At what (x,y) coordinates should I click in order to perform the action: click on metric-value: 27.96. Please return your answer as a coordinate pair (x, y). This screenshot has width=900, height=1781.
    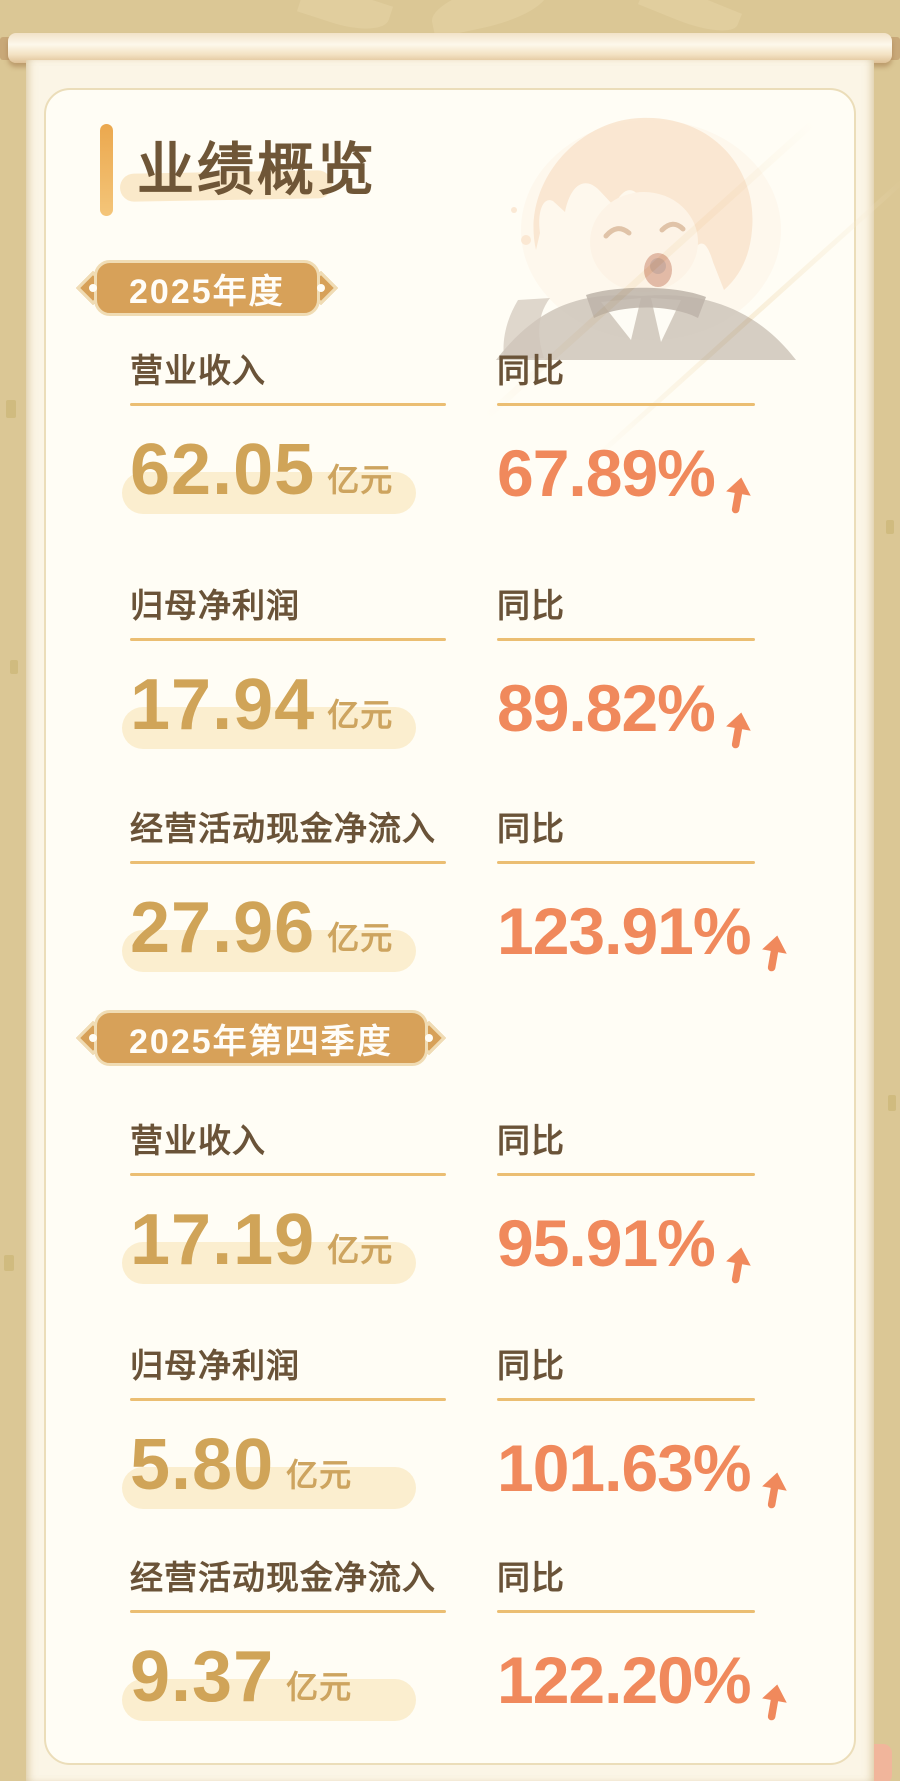
    Looking at the image, I should click on (223, 928).